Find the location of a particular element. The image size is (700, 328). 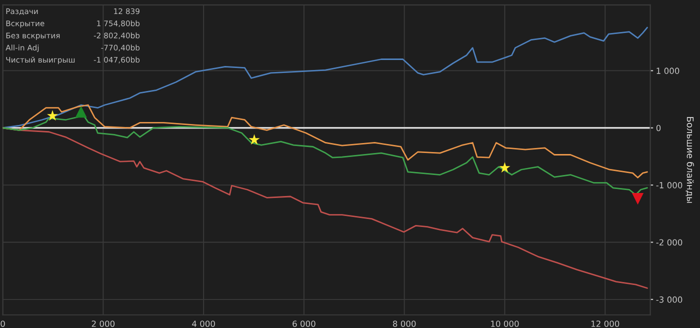

y-tick-label: -1 000 is located at coordinates (669, 185).